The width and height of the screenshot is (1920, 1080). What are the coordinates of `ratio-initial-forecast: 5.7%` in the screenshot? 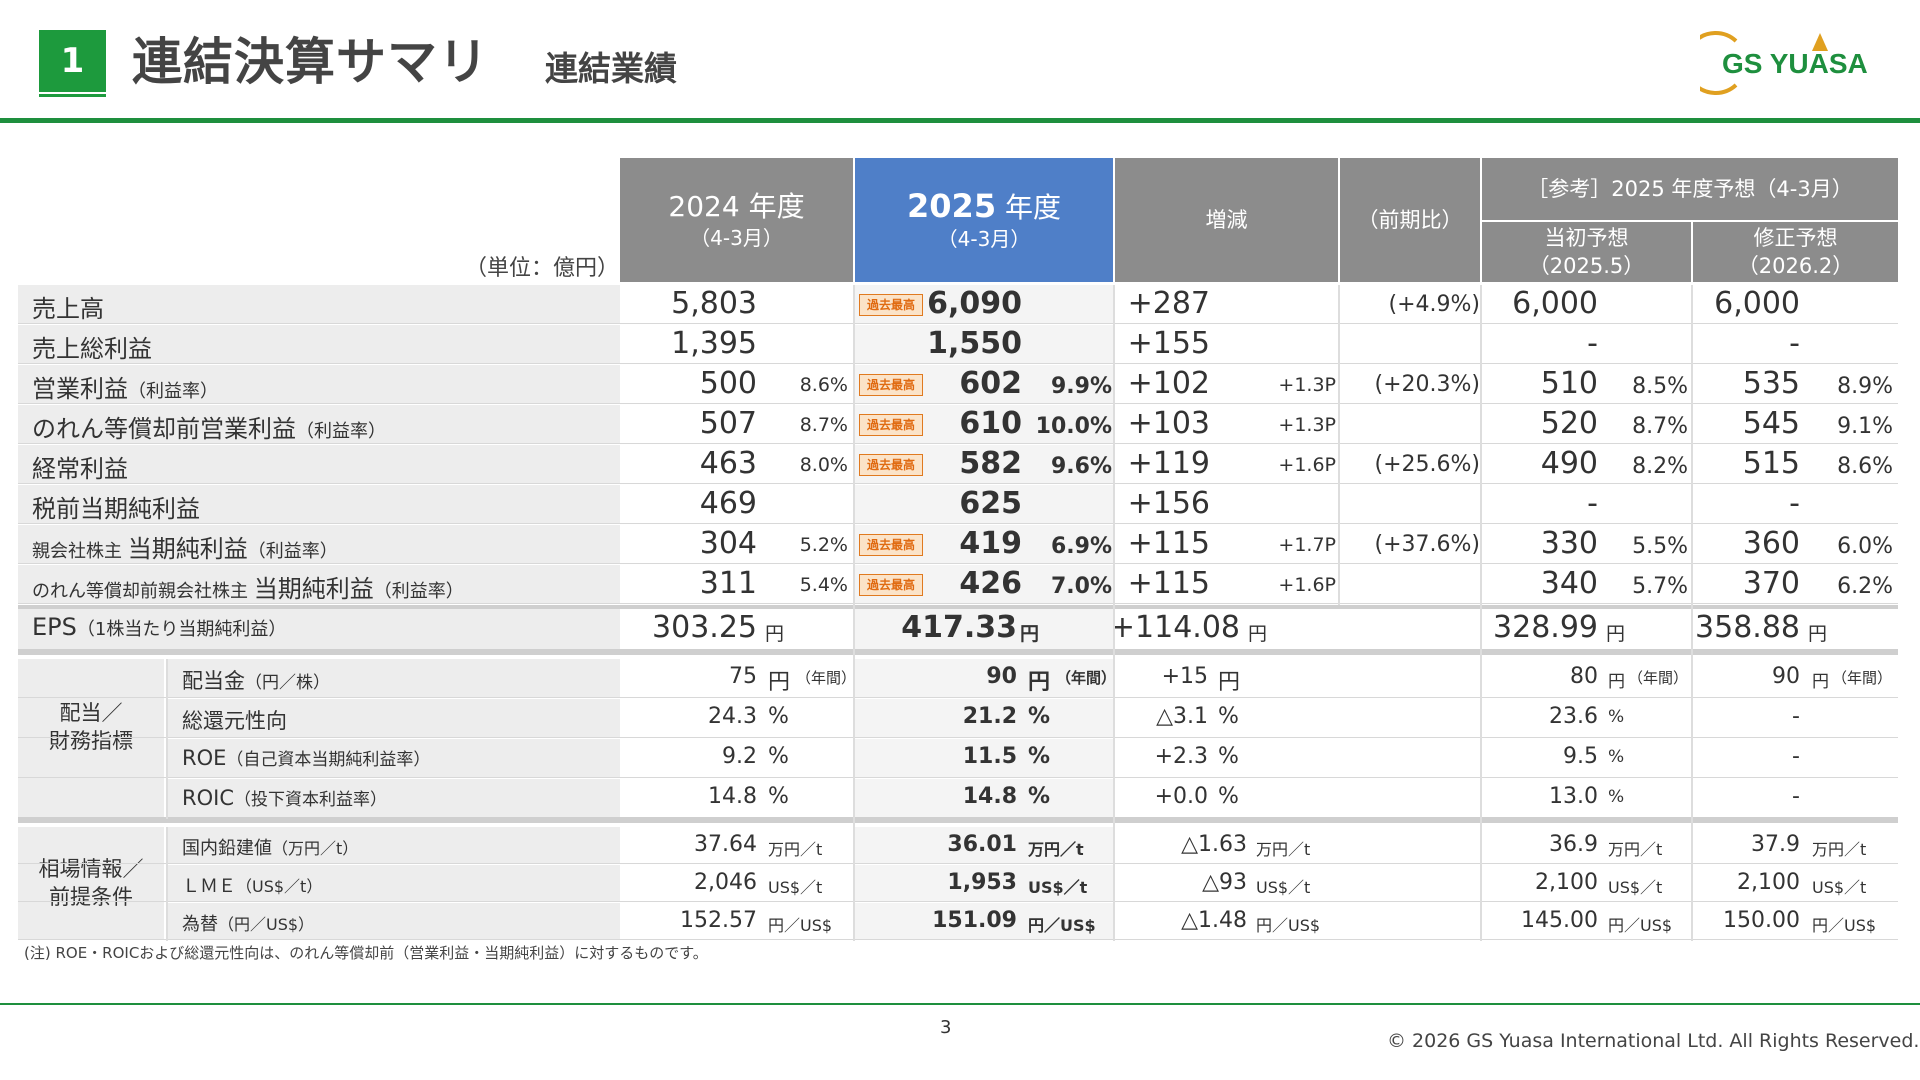 It's located at (1660, 586).